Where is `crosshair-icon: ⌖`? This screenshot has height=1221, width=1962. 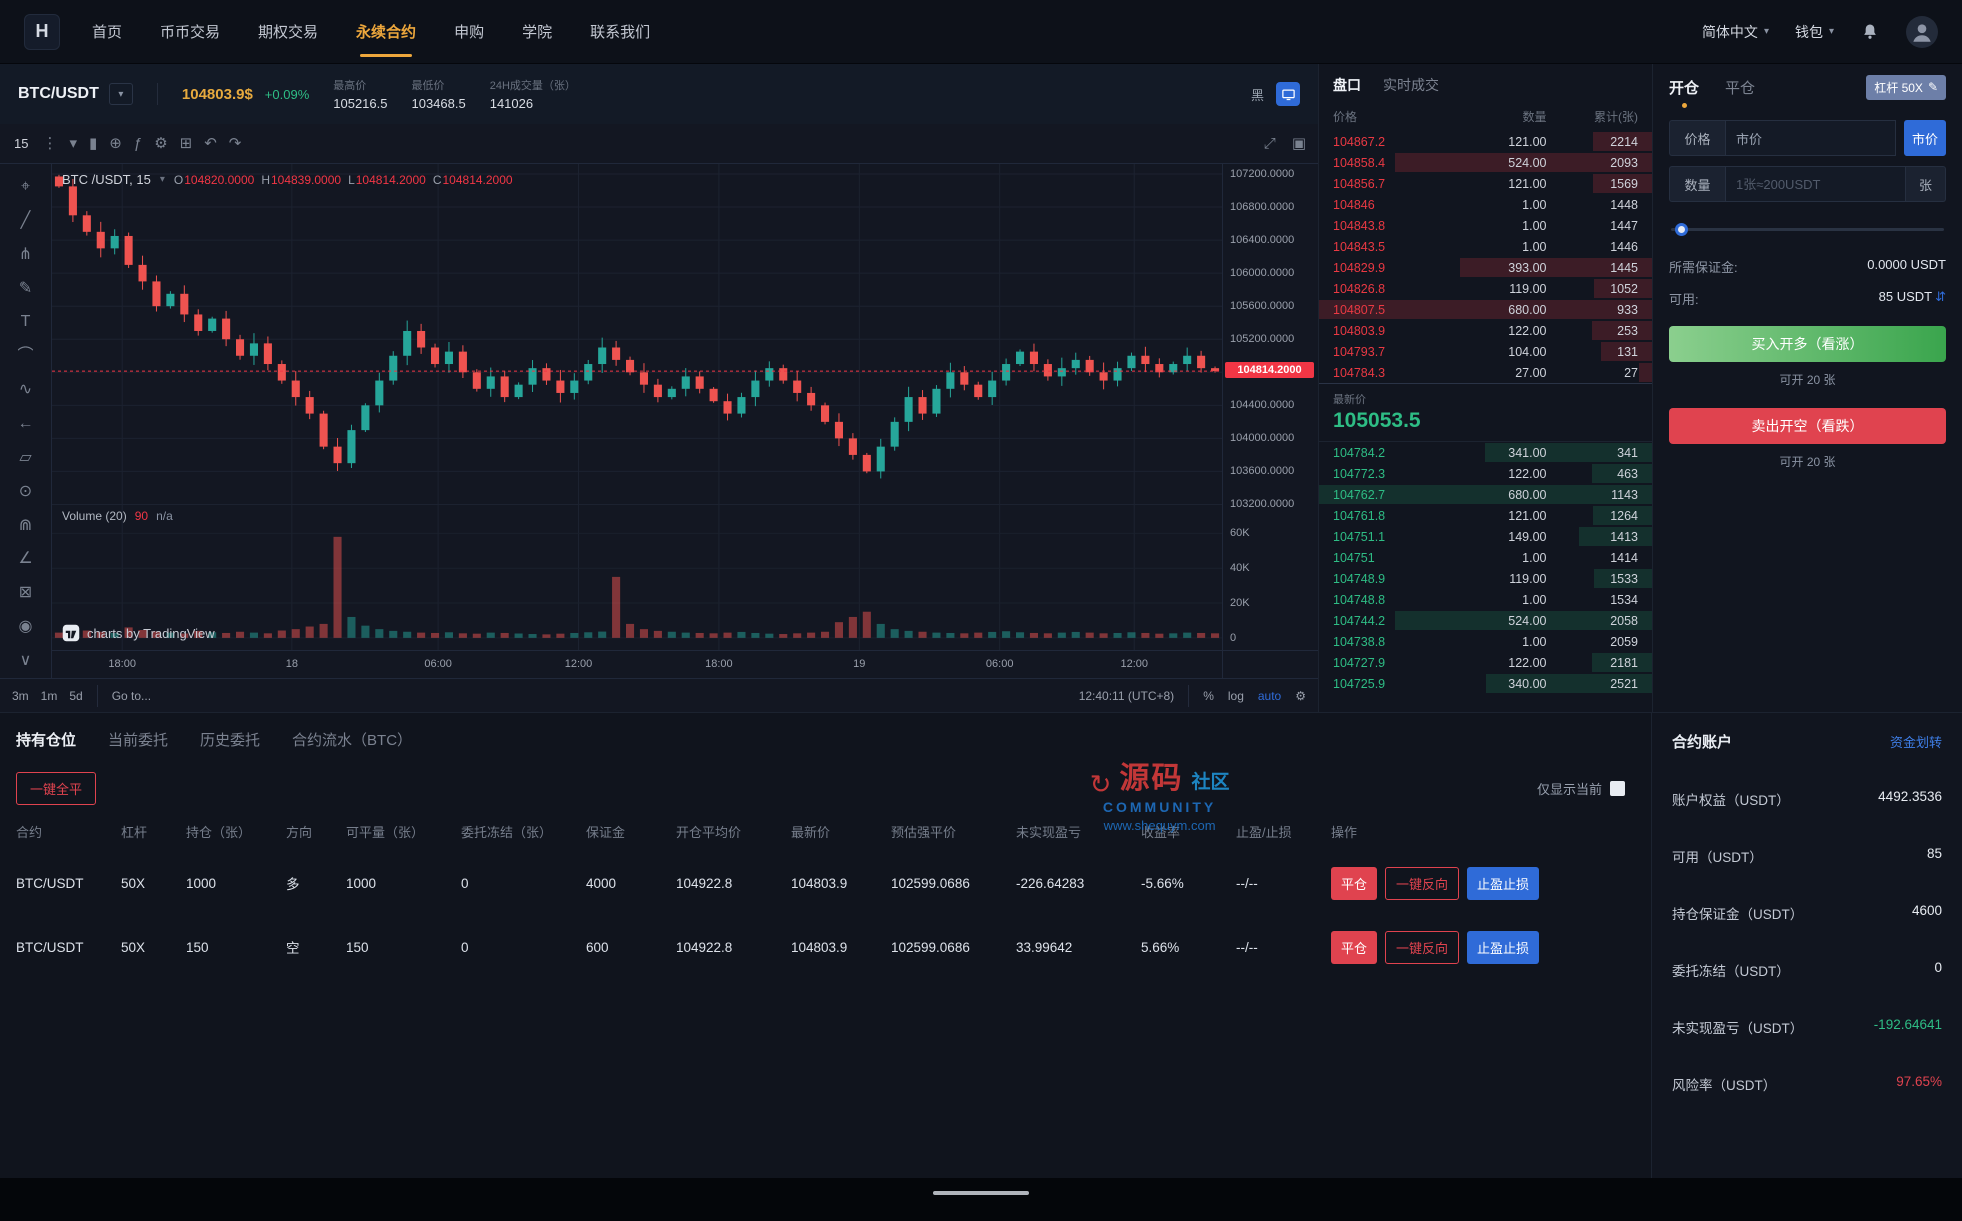
crosshair-icon: ⌖ is located at coordinates (25, 186).